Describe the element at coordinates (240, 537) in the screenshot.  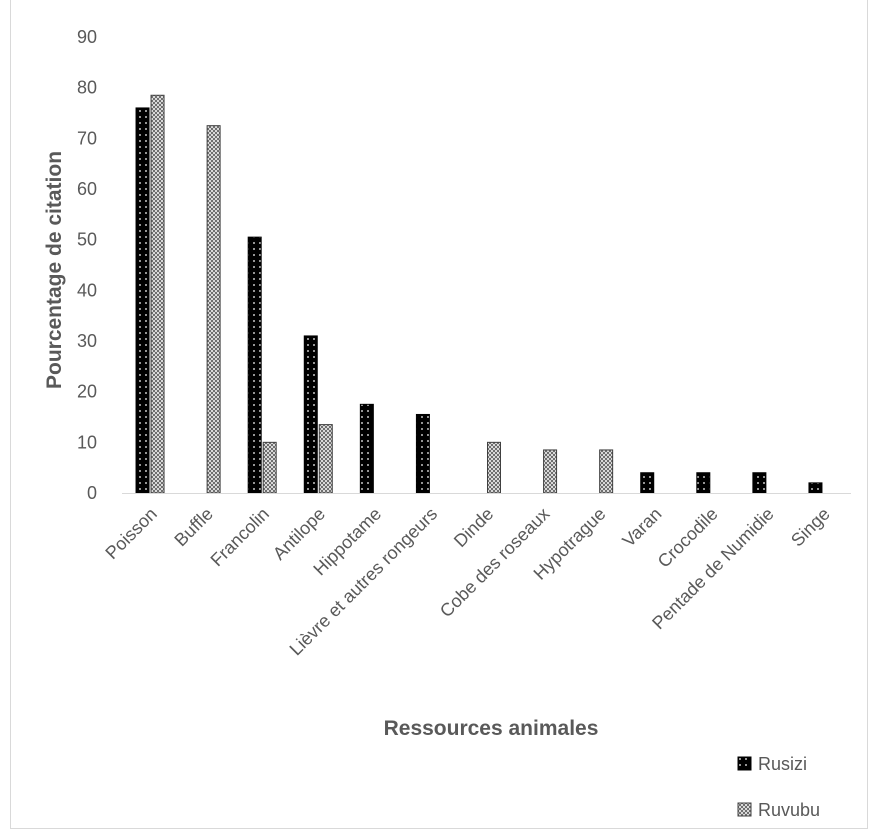
I see `x-tick-label: Francolin` at that location.